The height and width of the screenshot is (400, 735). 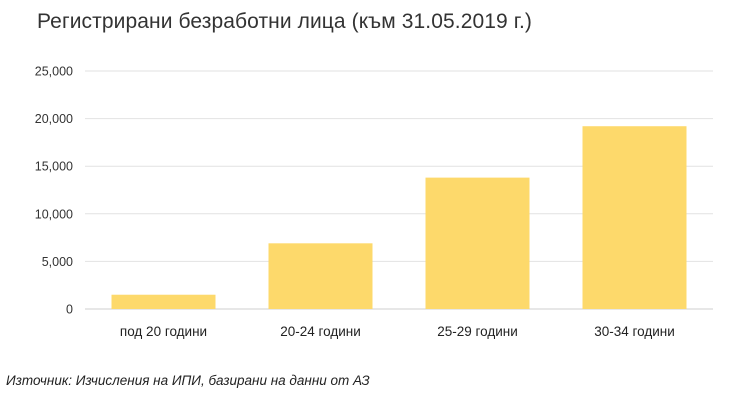 I want to click on y-tick-label: 20,000, so click(x=54, y=119).